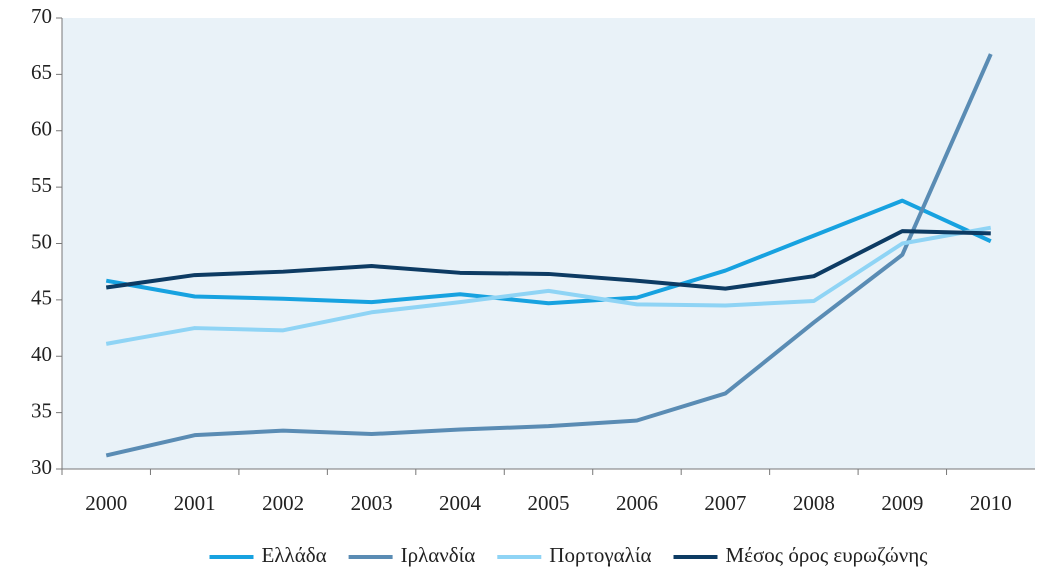  I want to click on x-tick-label: 2007, so click(725, 503).